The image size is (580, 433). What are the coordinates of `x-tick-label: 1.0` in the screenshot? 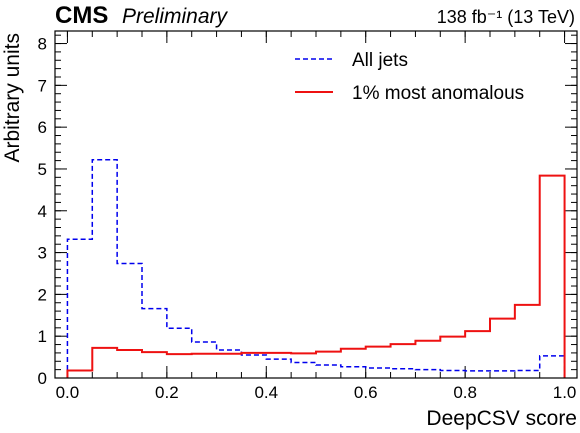 It's located at (565, 392).